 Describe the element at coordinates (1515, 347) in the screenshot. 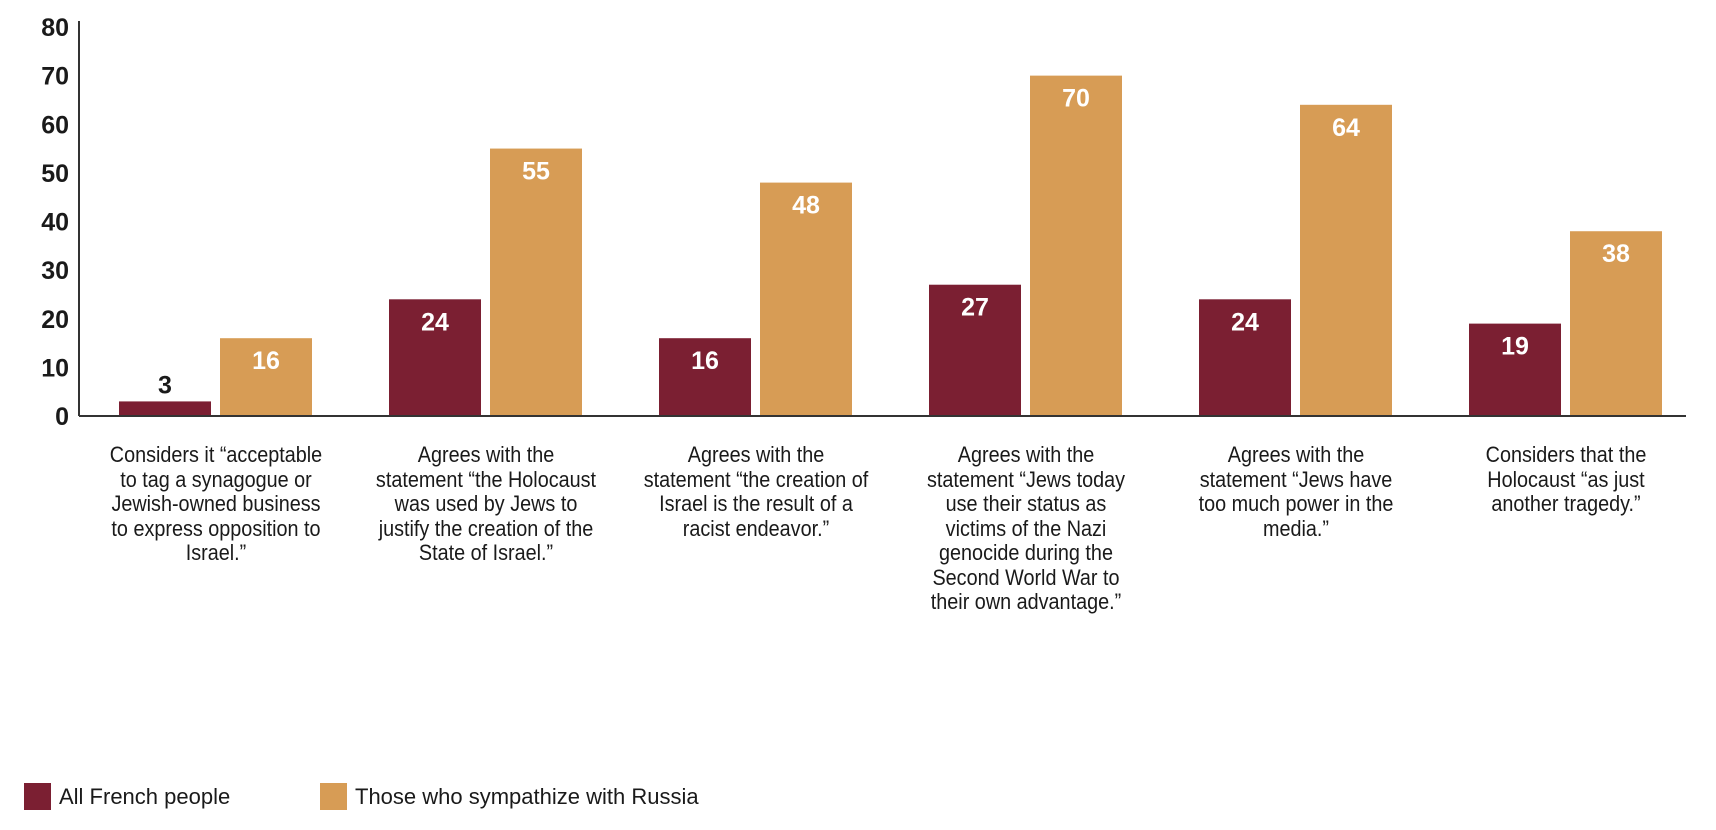

I see `data-label: 19` at that location.